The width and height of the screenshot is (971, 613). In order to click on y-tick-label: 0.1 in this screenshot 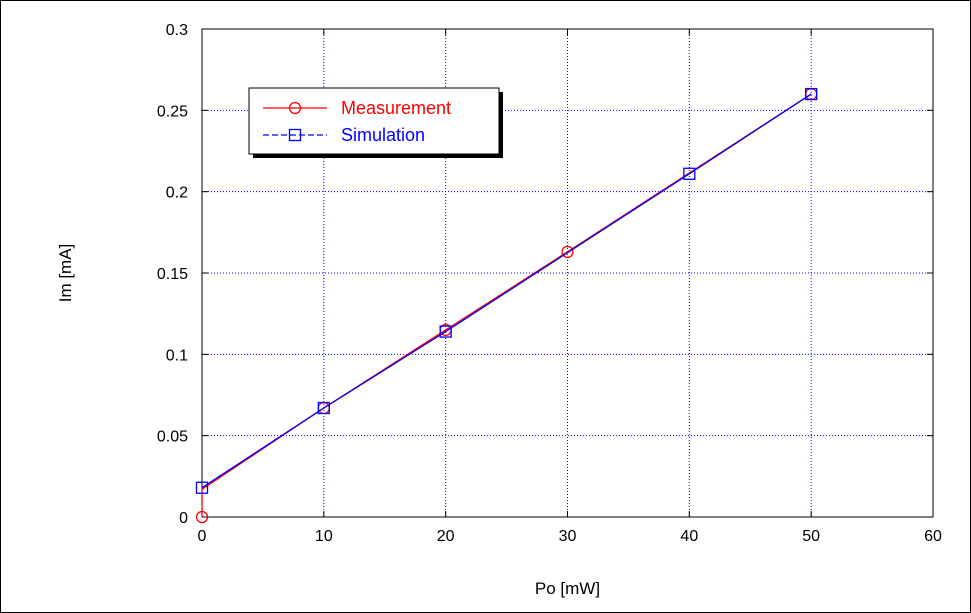, I will do `click(177, 355)`.